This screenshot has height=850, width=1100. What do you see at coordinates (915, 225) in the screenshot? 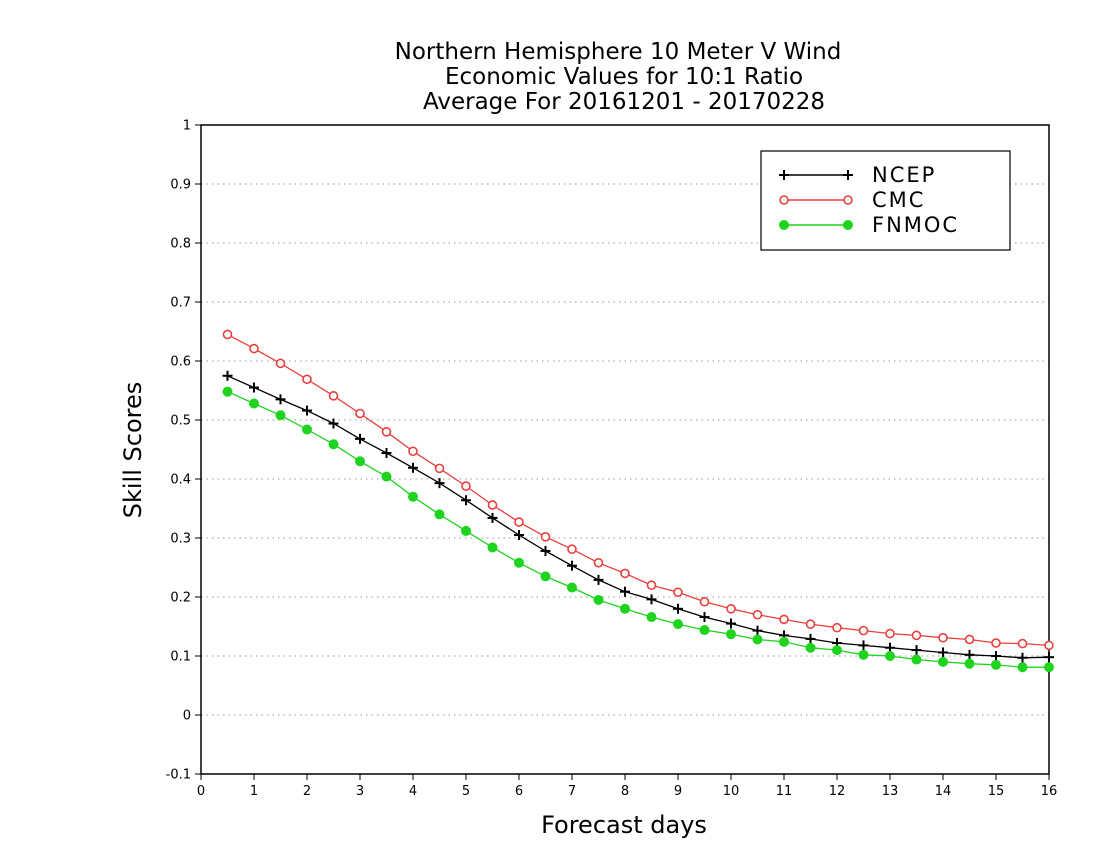
I see `legend-label-fnmoc: FNMOC` at bounding box center [915, 225].